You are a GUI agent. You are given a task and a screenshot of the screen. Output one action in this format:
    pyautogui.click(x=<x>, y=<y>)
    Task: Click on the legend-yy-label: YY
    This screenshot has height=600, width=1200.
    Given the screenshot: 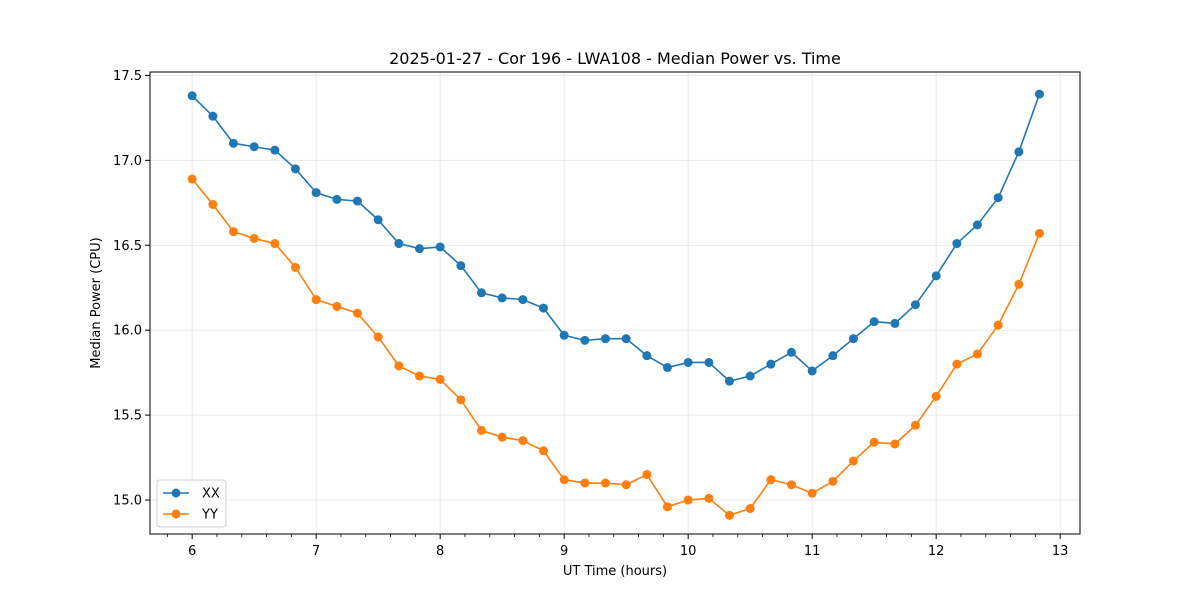 What is the action you would take?
    pyautogui.click(x=209, y=515)
    